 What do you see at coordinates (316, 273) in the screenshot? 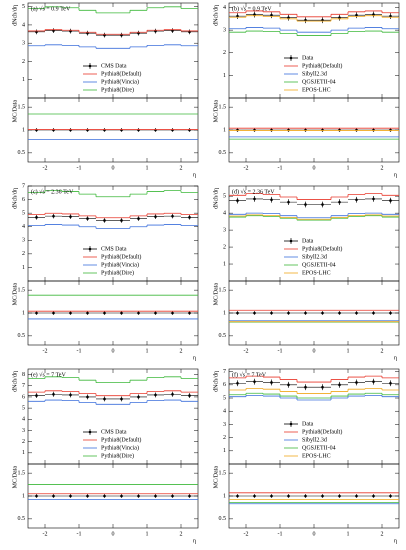
I see `legend-label: EPOS-LHC` at bounding box center [316, 273].